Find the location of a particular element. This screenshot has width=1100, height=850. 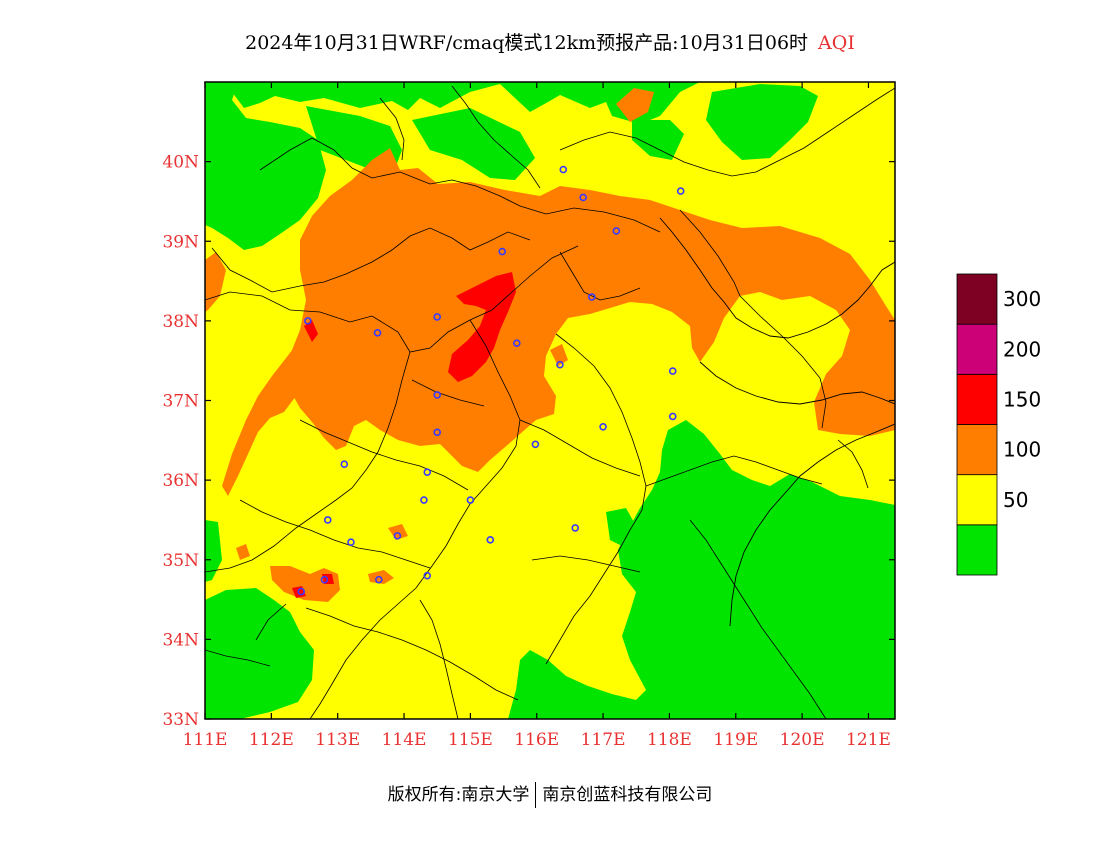

copyright-notice: 版权所有:南京大学 南京创蓝科技有限公司 is located at coordinates (550, 794).